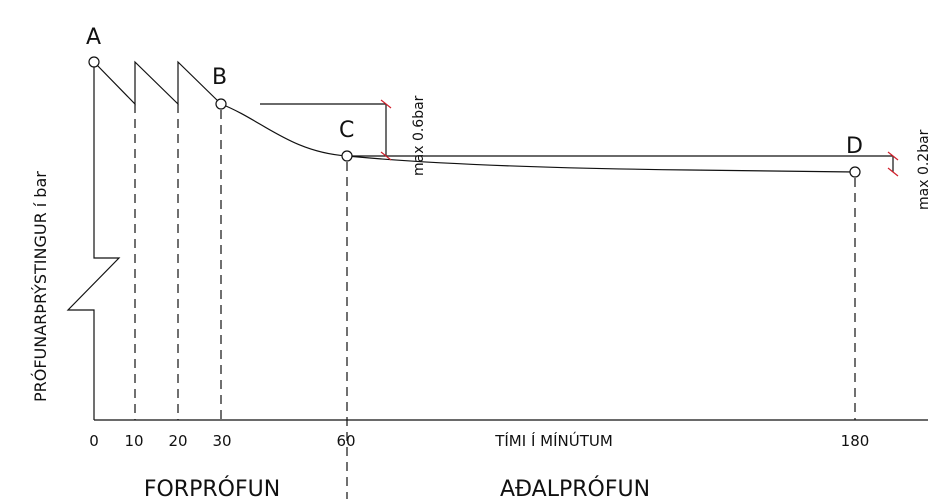  Describe the element at coordinates (854, 146) in the screenshot. I see `point-label-d: D` at that location.